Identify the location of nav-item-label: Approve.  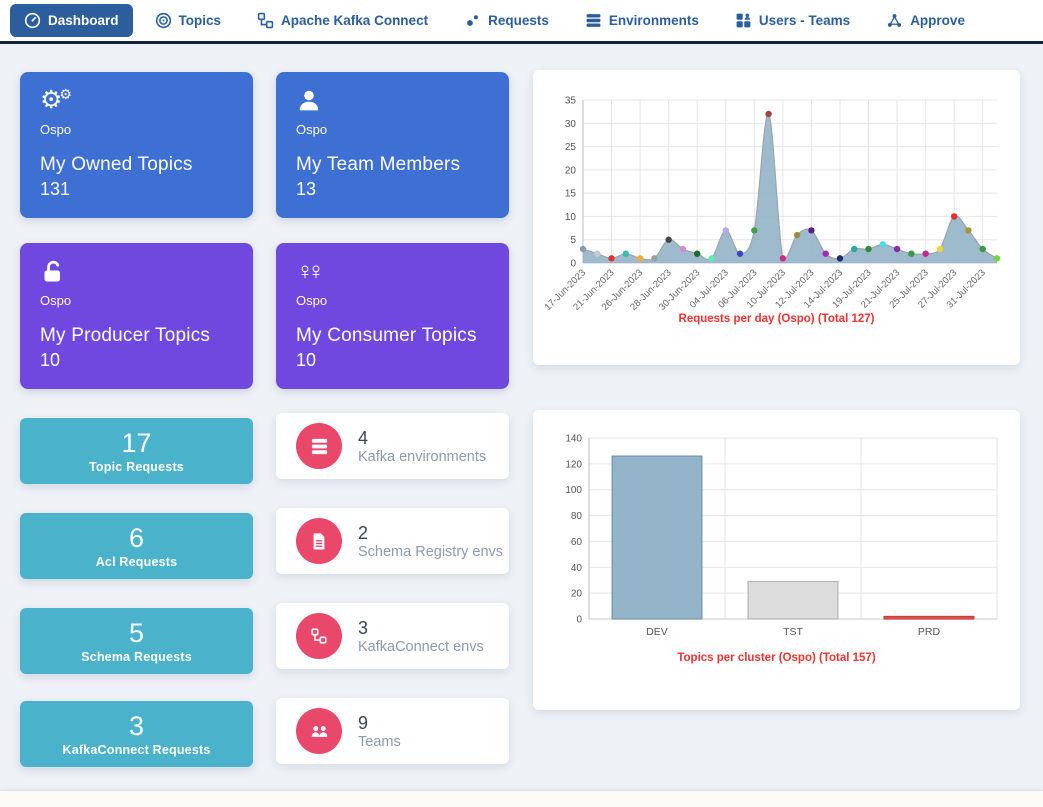
(937, 20).